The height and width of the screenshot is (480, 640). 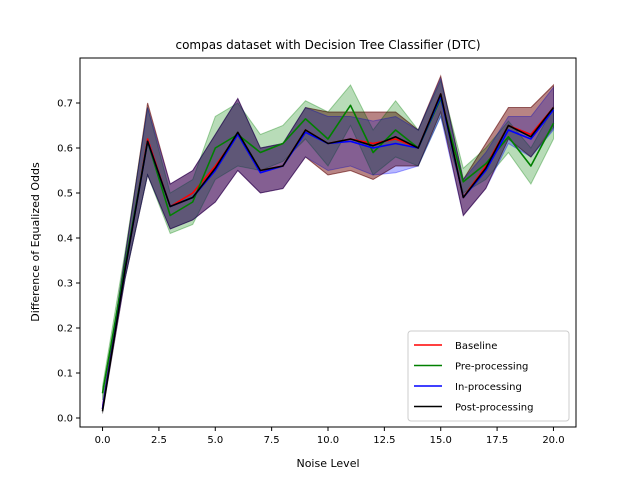 I want to click on y-tick-label: 0.5, so click(x=65, y=194).